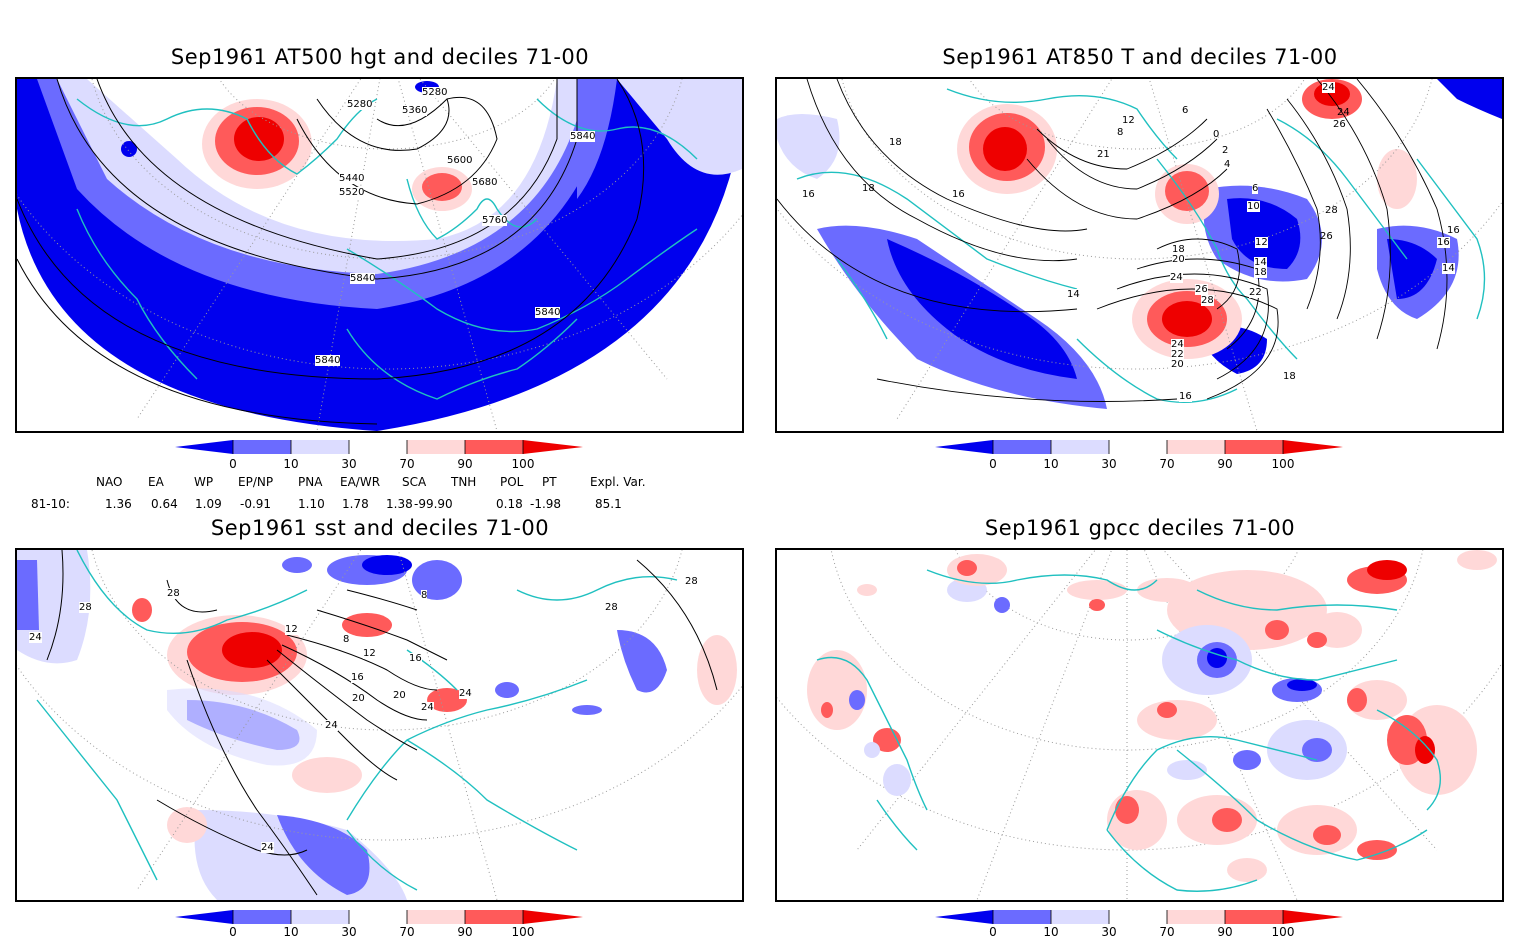 Image resolution: width=1520 pixels, height=940 pixels. What do you see at coordinates (208, 504) in the screenshot?
I see `index-value: 1.09` at bounding box center [208, 504].